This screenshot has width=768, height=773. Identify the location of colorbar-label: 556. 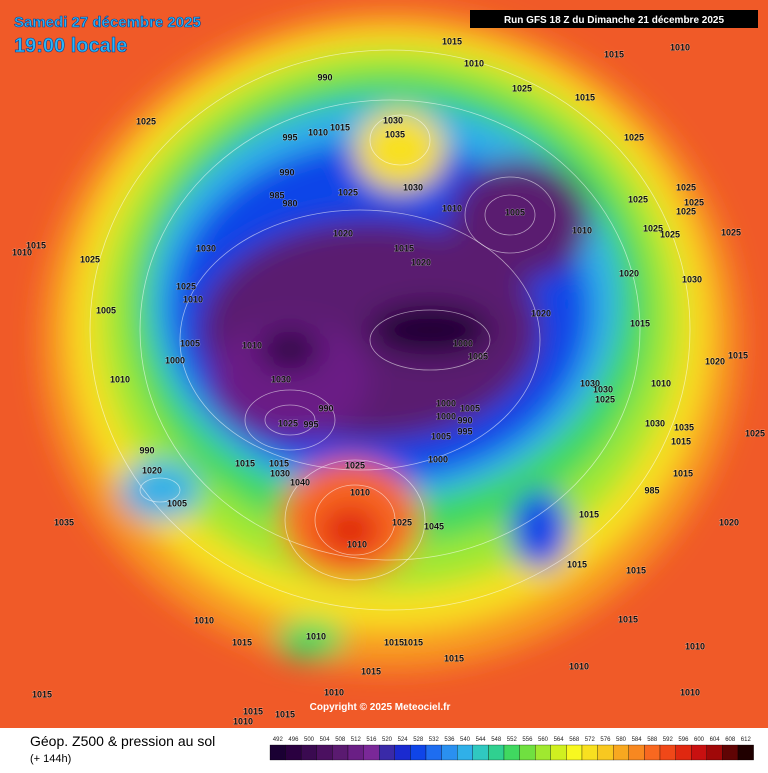
(527, 740).